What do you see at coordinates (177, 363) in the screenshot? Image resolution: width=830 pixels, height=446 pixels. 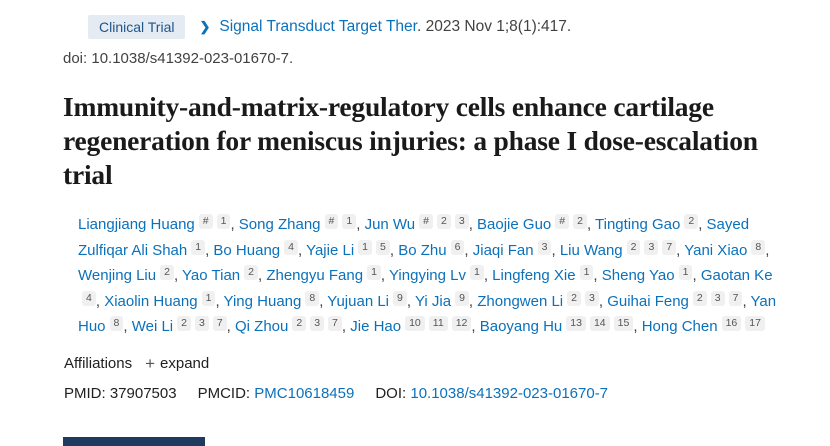 I see `expand-affiliations-button: + expand` at bounding box center [177, 363].